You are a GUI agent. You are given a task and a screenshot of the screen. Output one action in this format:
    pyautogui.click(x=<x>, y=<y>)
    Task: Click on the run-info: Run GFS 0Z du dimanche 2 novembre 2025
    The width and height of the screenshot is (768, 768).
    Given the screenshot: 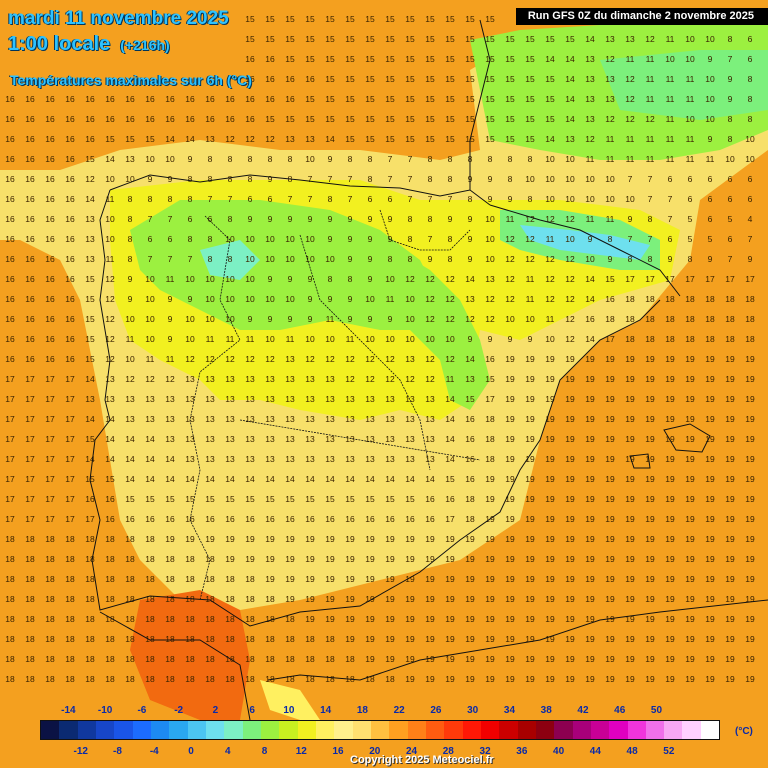 What is the action you would take?
    pyautogui.click(x=641, y=16)
    